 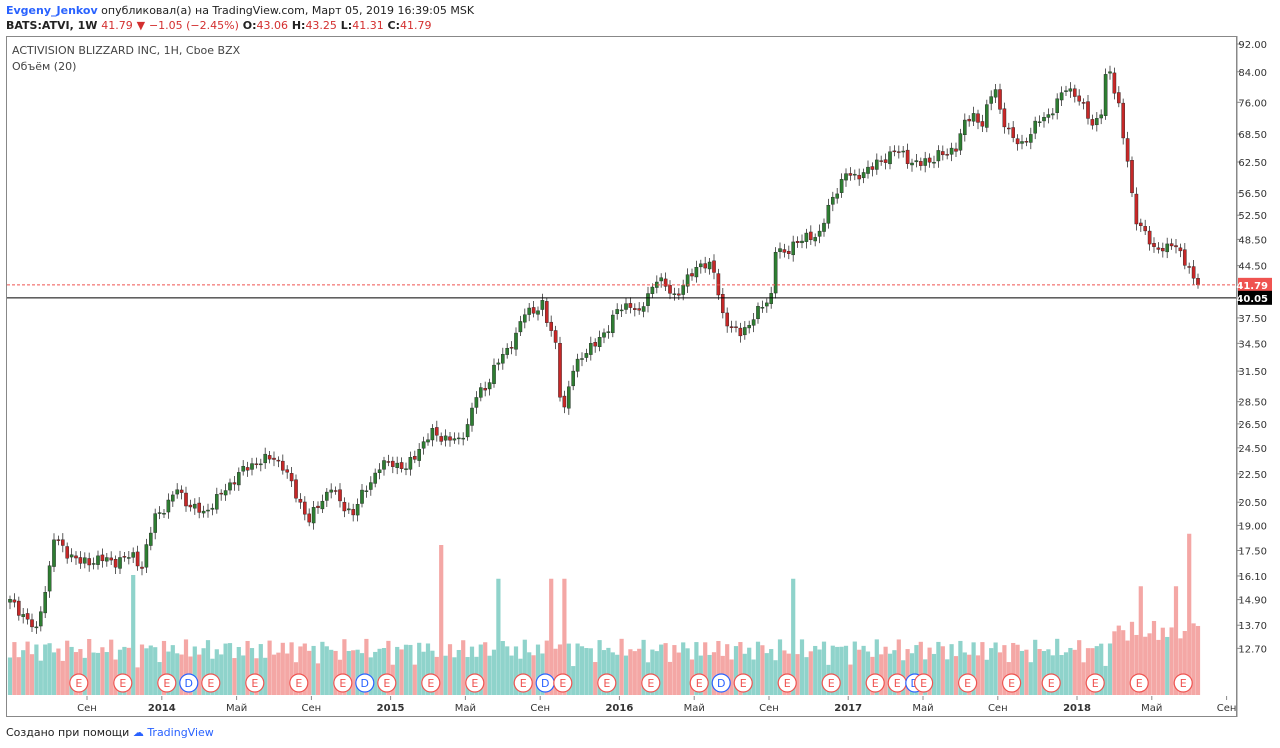 I want to click on price-tick-label: 19.00, so click(x=1252, y=526).